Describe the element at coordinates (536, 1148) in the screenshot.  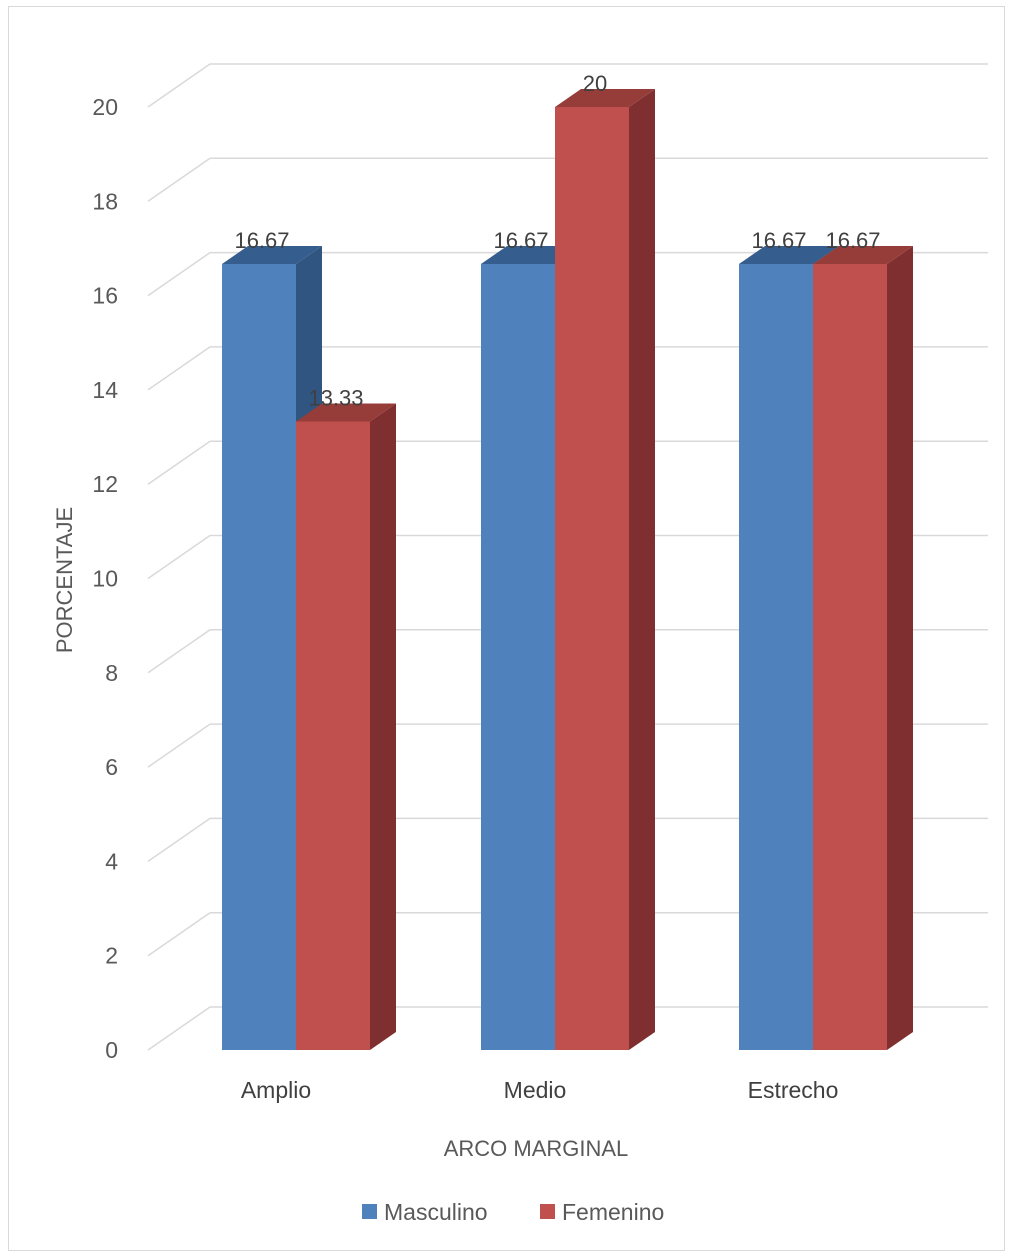
I see `x-axis-title: ARCO MARGINAL` at that location.